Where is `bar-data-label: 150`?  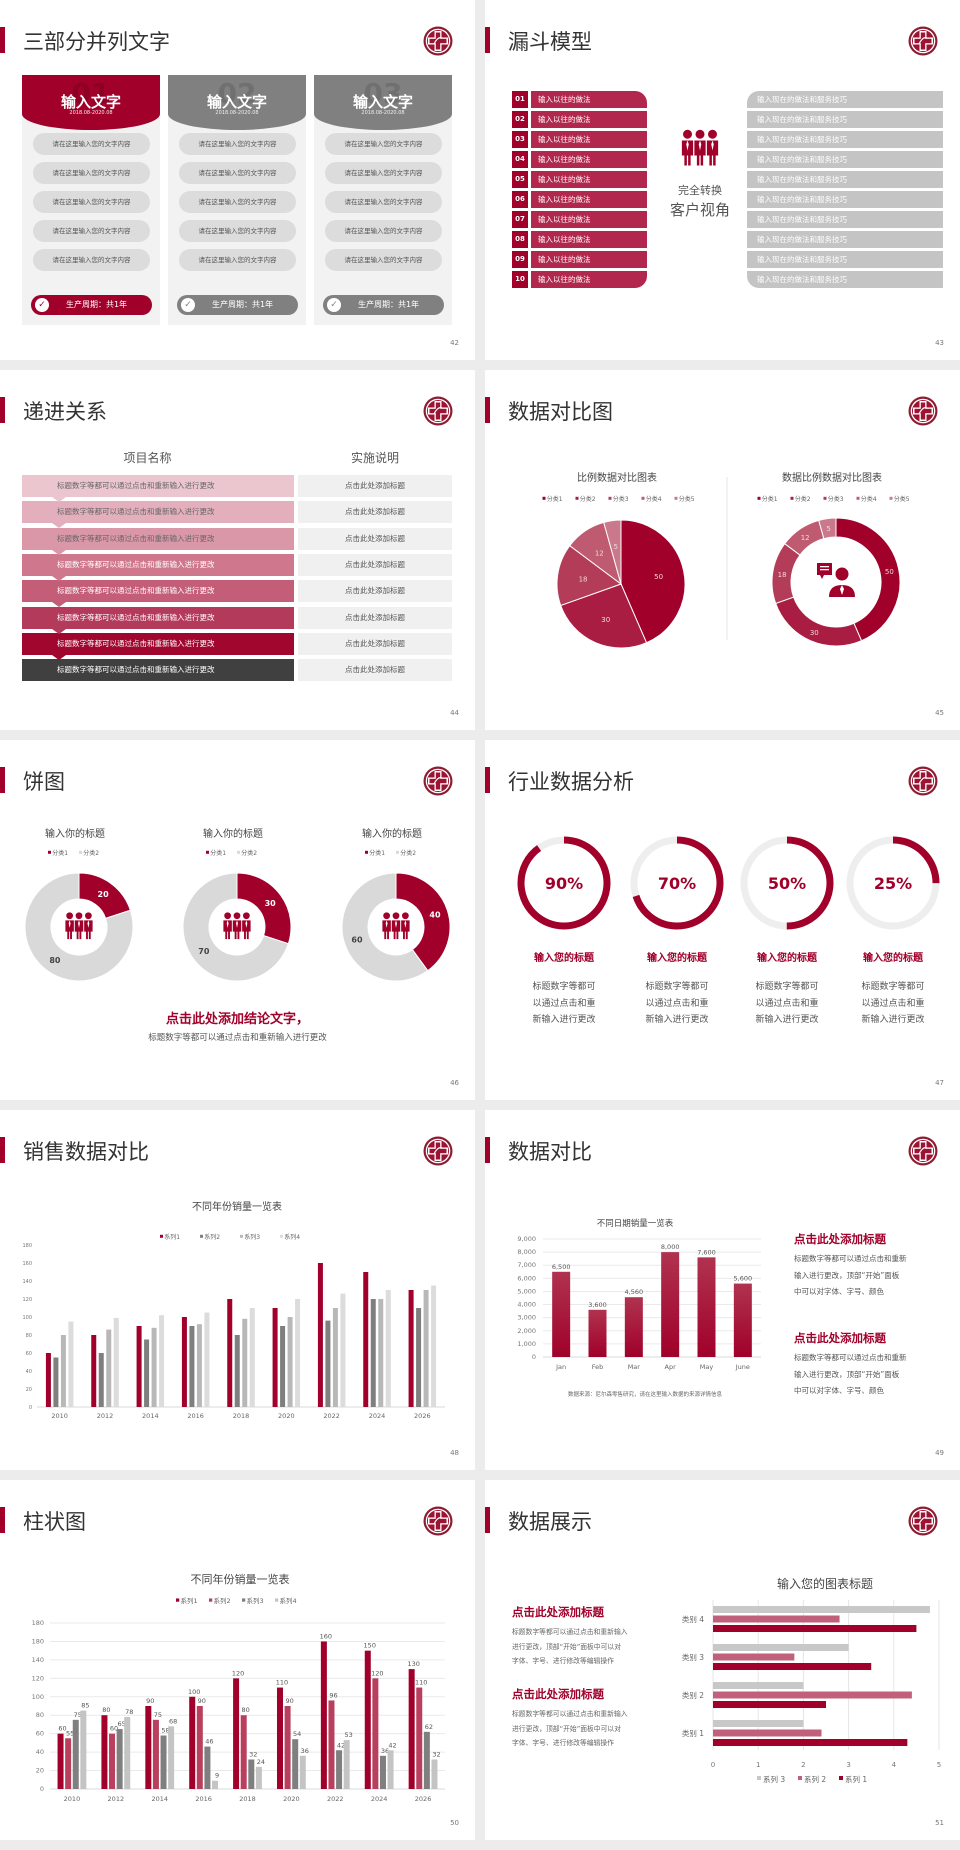
bar-data-label: 150 is located at coordinates (370, 1646).